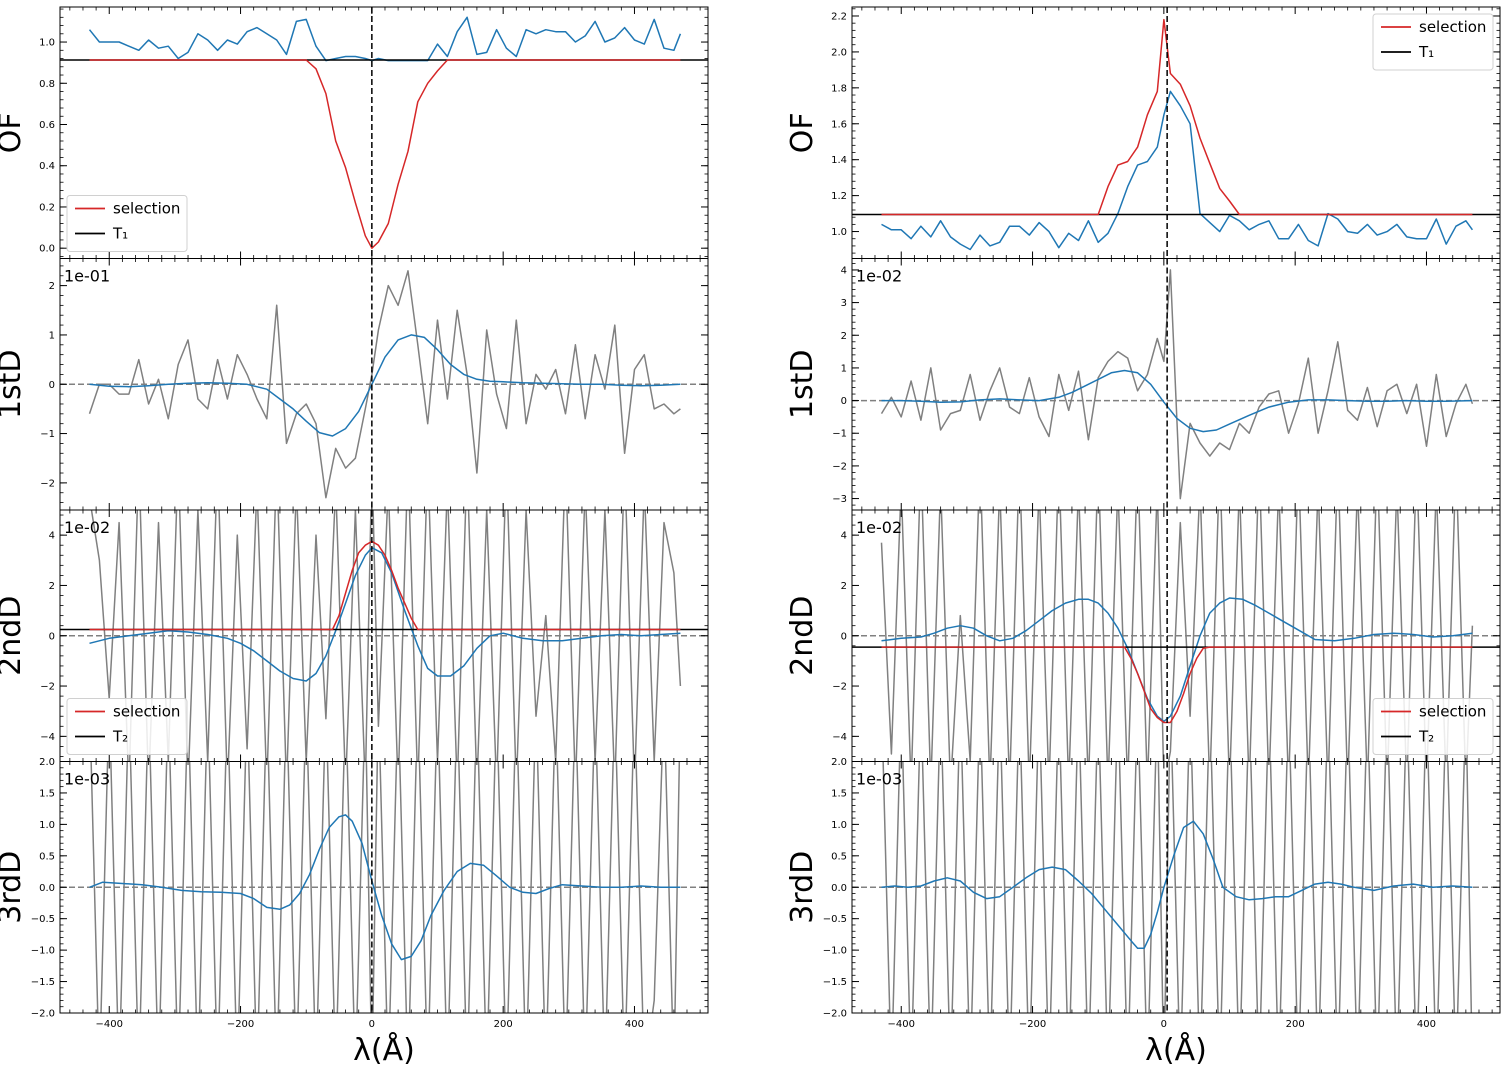 The image size is (1506, 1073). Describe the element at coordinates (87, 276) in the screenshot. I see `scale-label: 1e-01` at that location.